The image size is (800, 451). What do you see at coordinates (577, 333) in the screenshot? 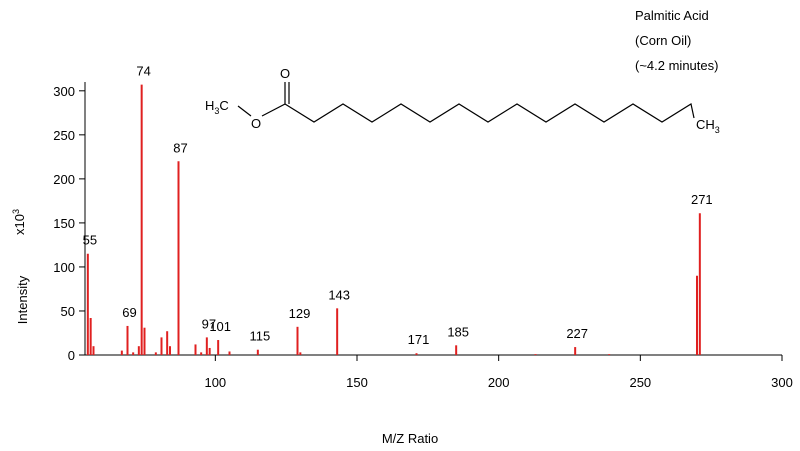
I see `peak-label: 227` at bounding box center [577, 333].